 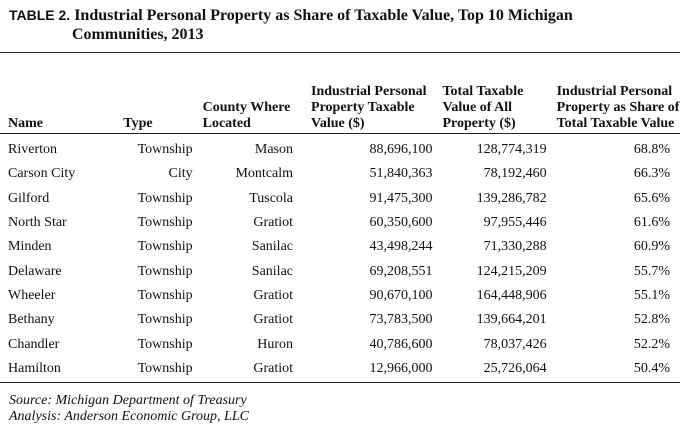 What do you see at coordinates (129, 416) in the screenshot?
I see `analysis-line: Analysis: Anderson Economic Group, LLC` at bounding box center [129, 416].